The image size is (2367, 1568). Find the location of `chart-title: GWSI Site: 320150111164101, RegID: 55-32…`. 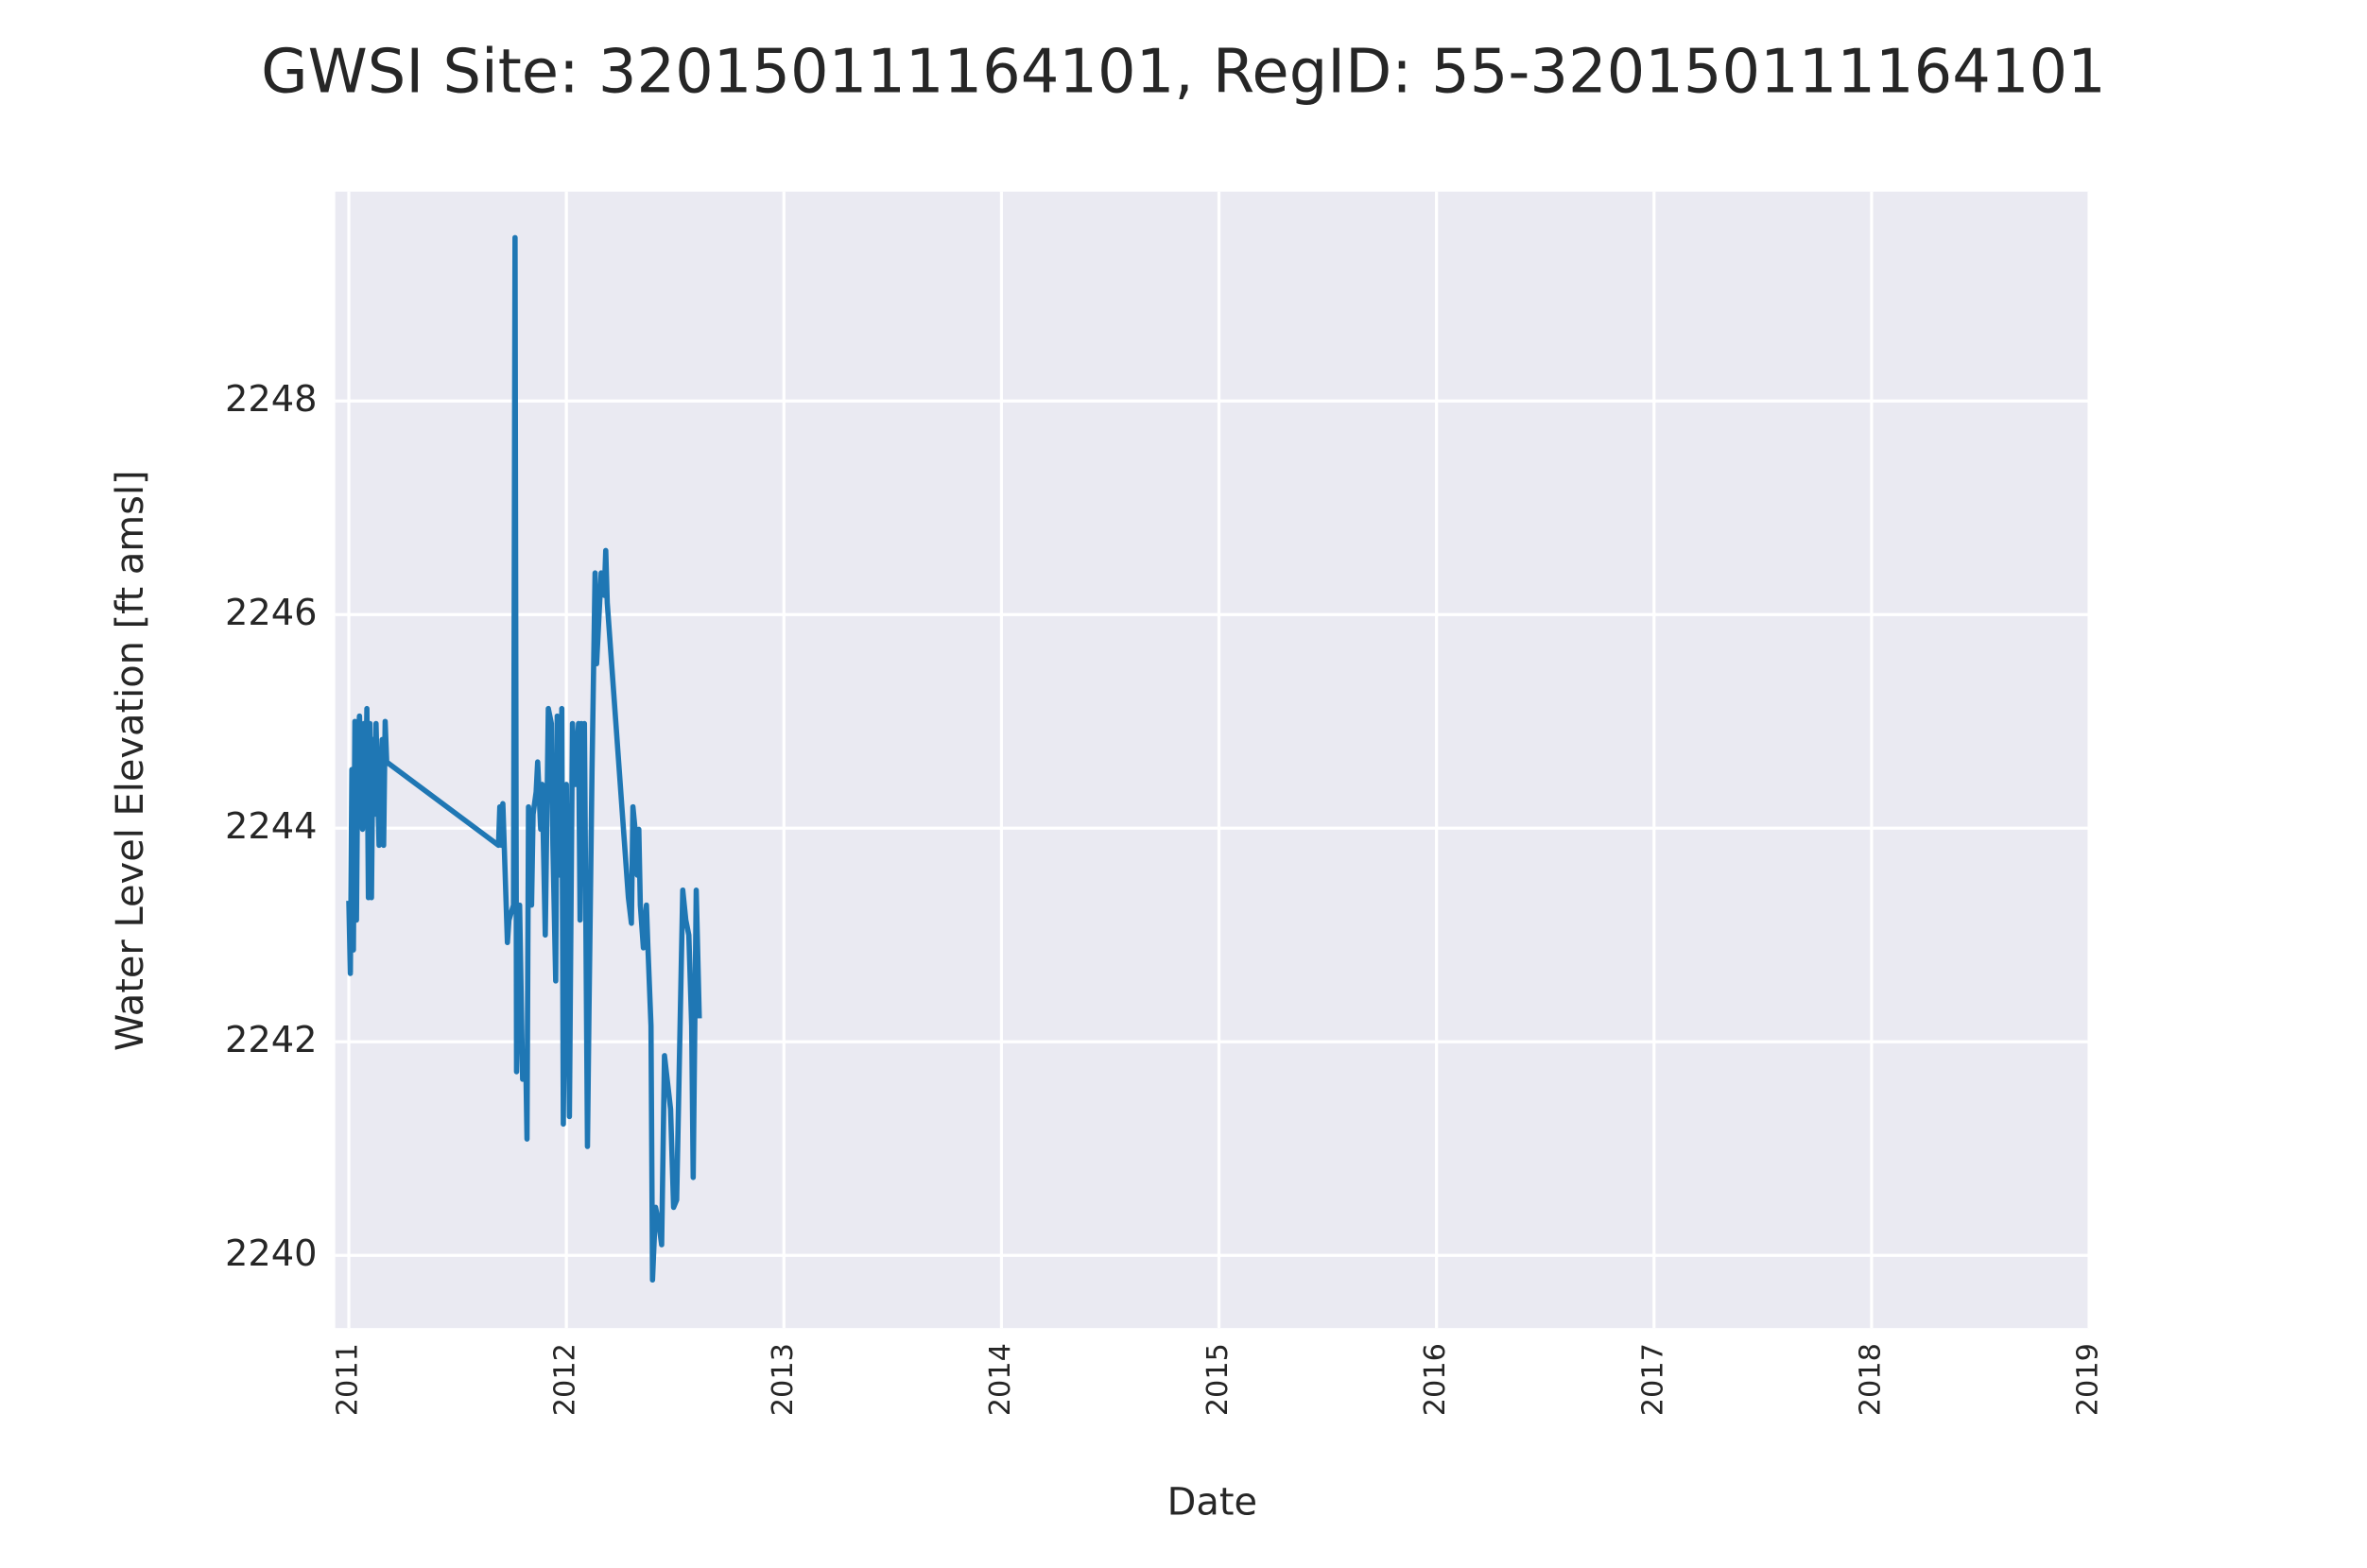

chart-title: GWSI Site: 320150111164101, RegID: 55-32… is located at coordinates (1183, 72).